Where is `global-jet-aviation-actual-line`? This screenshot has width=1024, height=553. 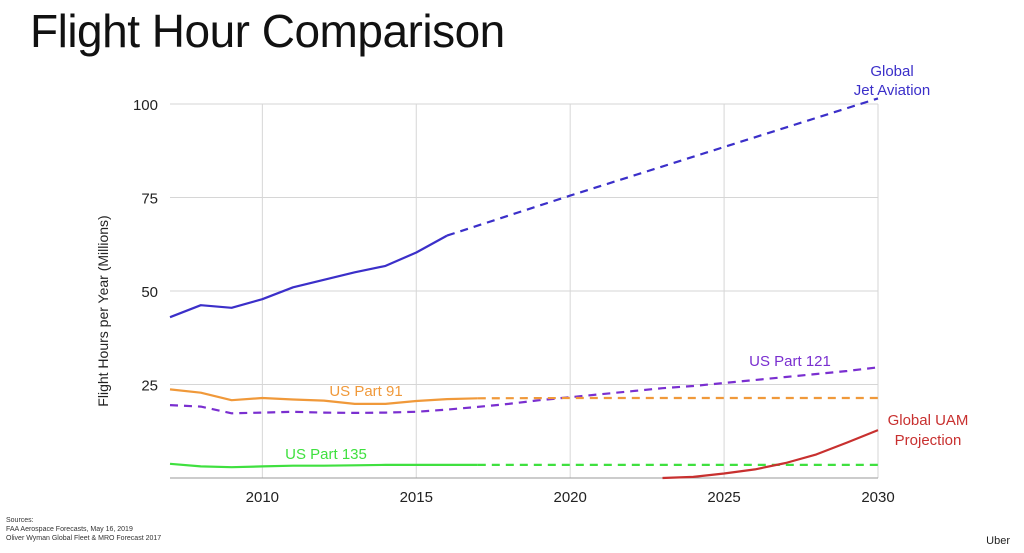 global-jet-aviation-actual-line is located at coordinates (308, 276).